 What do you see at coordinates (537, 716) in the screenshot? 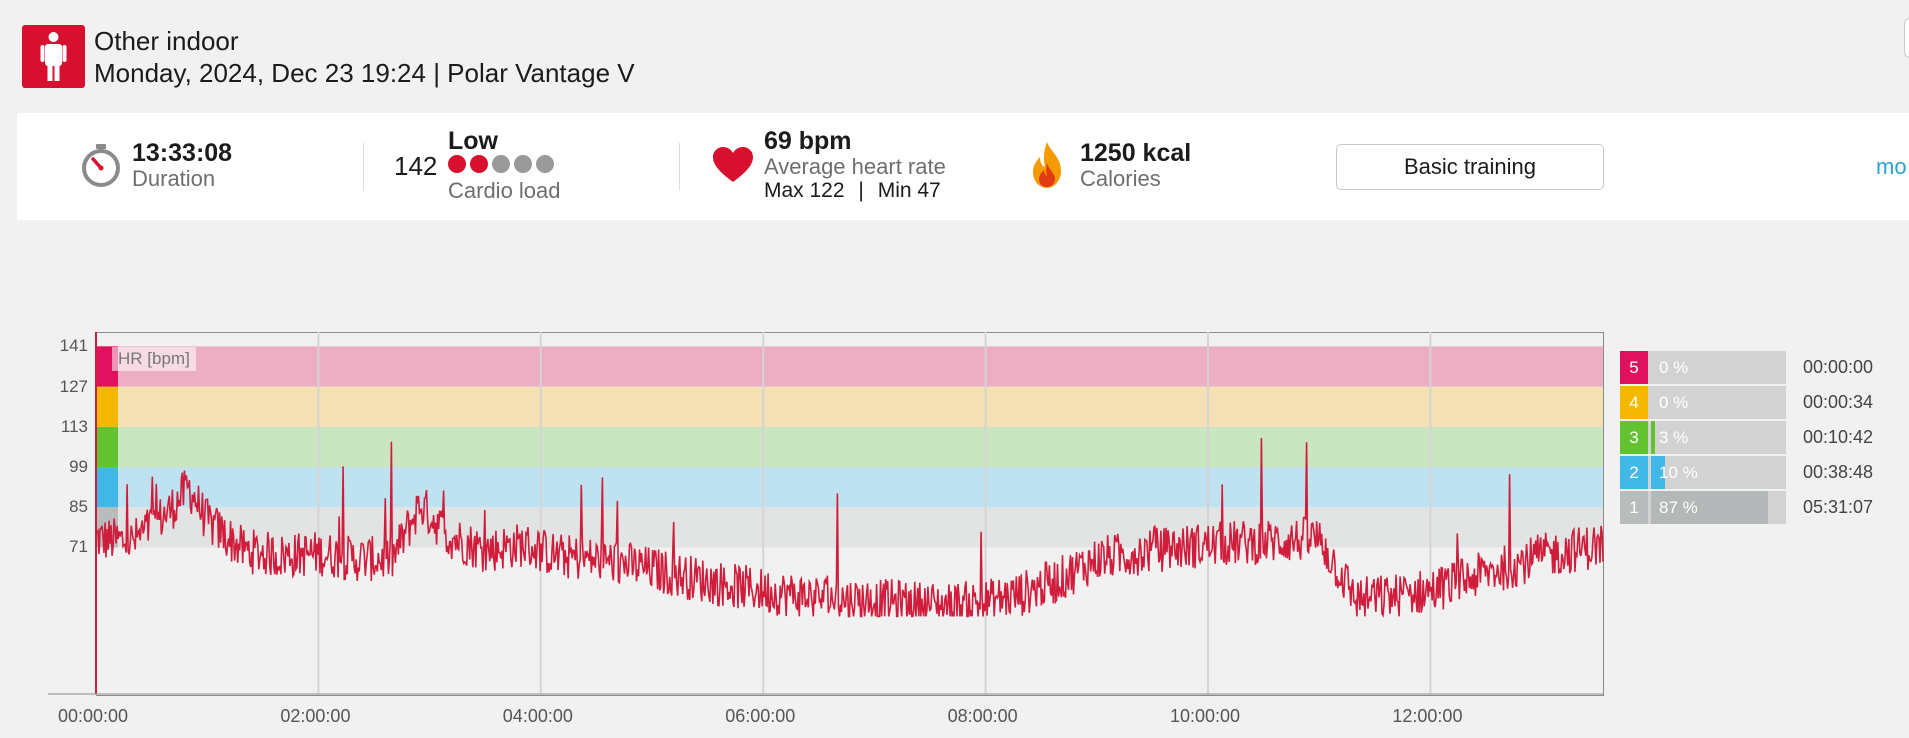
I see `x-tick-label: 04:00:00` at bounding box center [537, 716].